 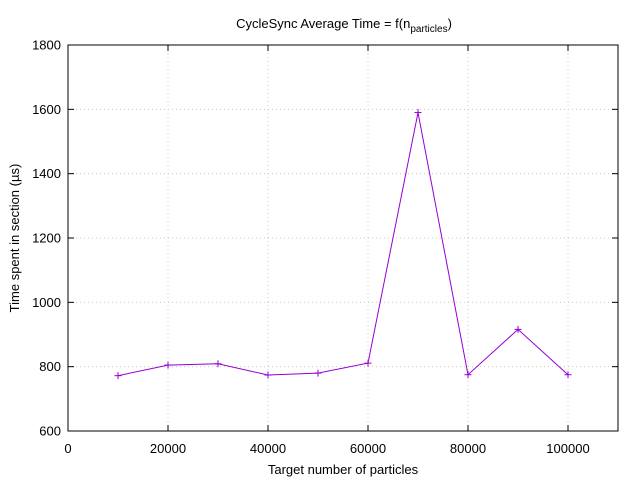 What do you see at coordinates (343, 469) in the screenshot?
I see `x-axis-label: Target number of particles` at bounding box center [343, 469].